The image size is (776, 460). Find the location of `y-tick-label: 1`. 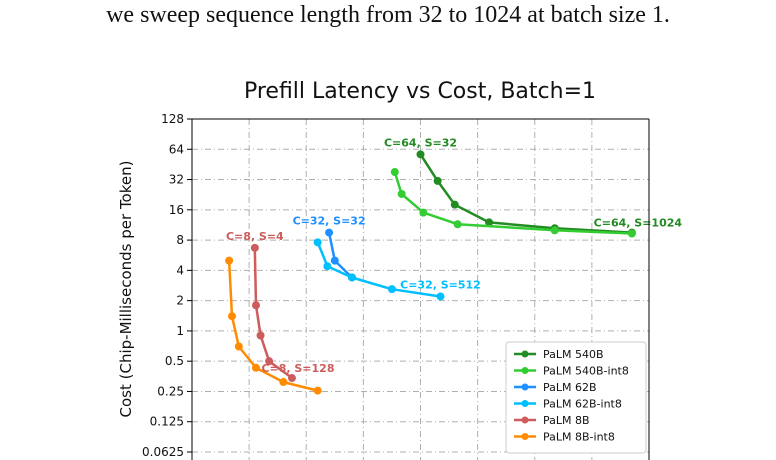

y-tick-label: 1 is located at coordinates (180, 331).